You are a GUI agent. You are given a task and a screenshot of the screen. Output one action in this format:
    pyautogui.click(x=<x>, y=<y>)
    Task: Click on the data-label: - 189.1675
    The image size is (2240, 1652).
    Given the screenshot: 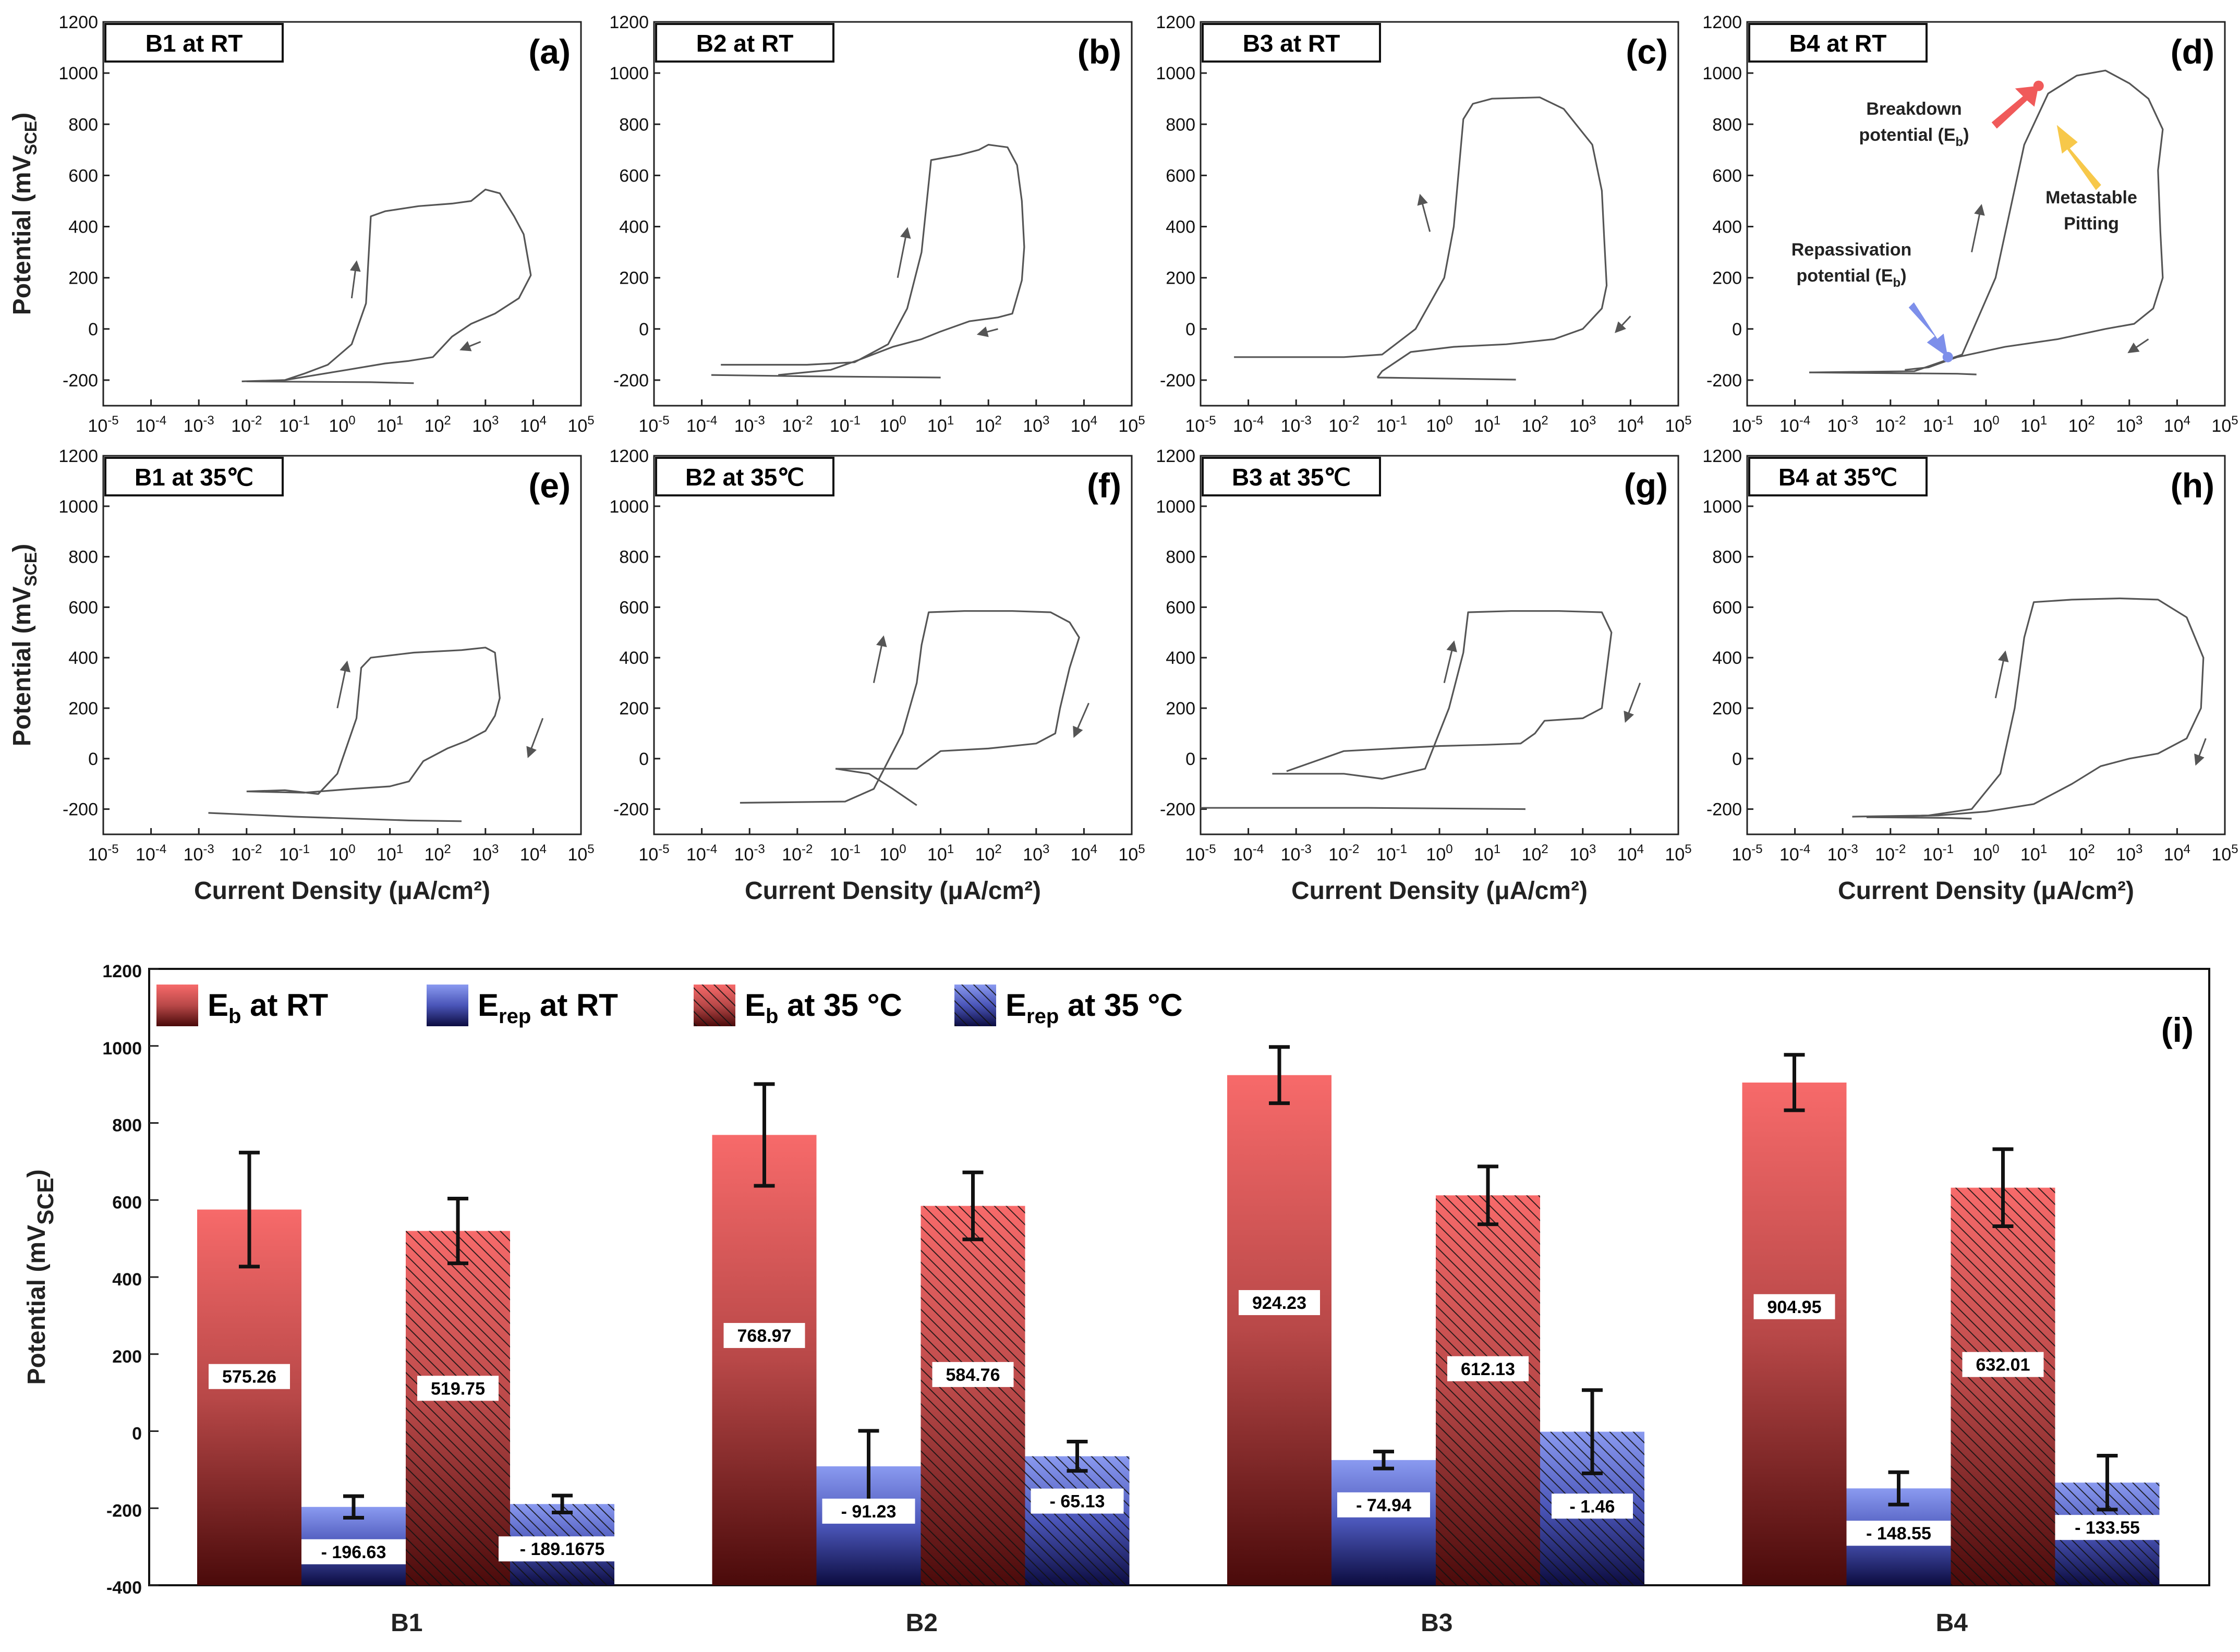 What is the action you would take?
    pyautogui.click(x=562, y=1549)
    